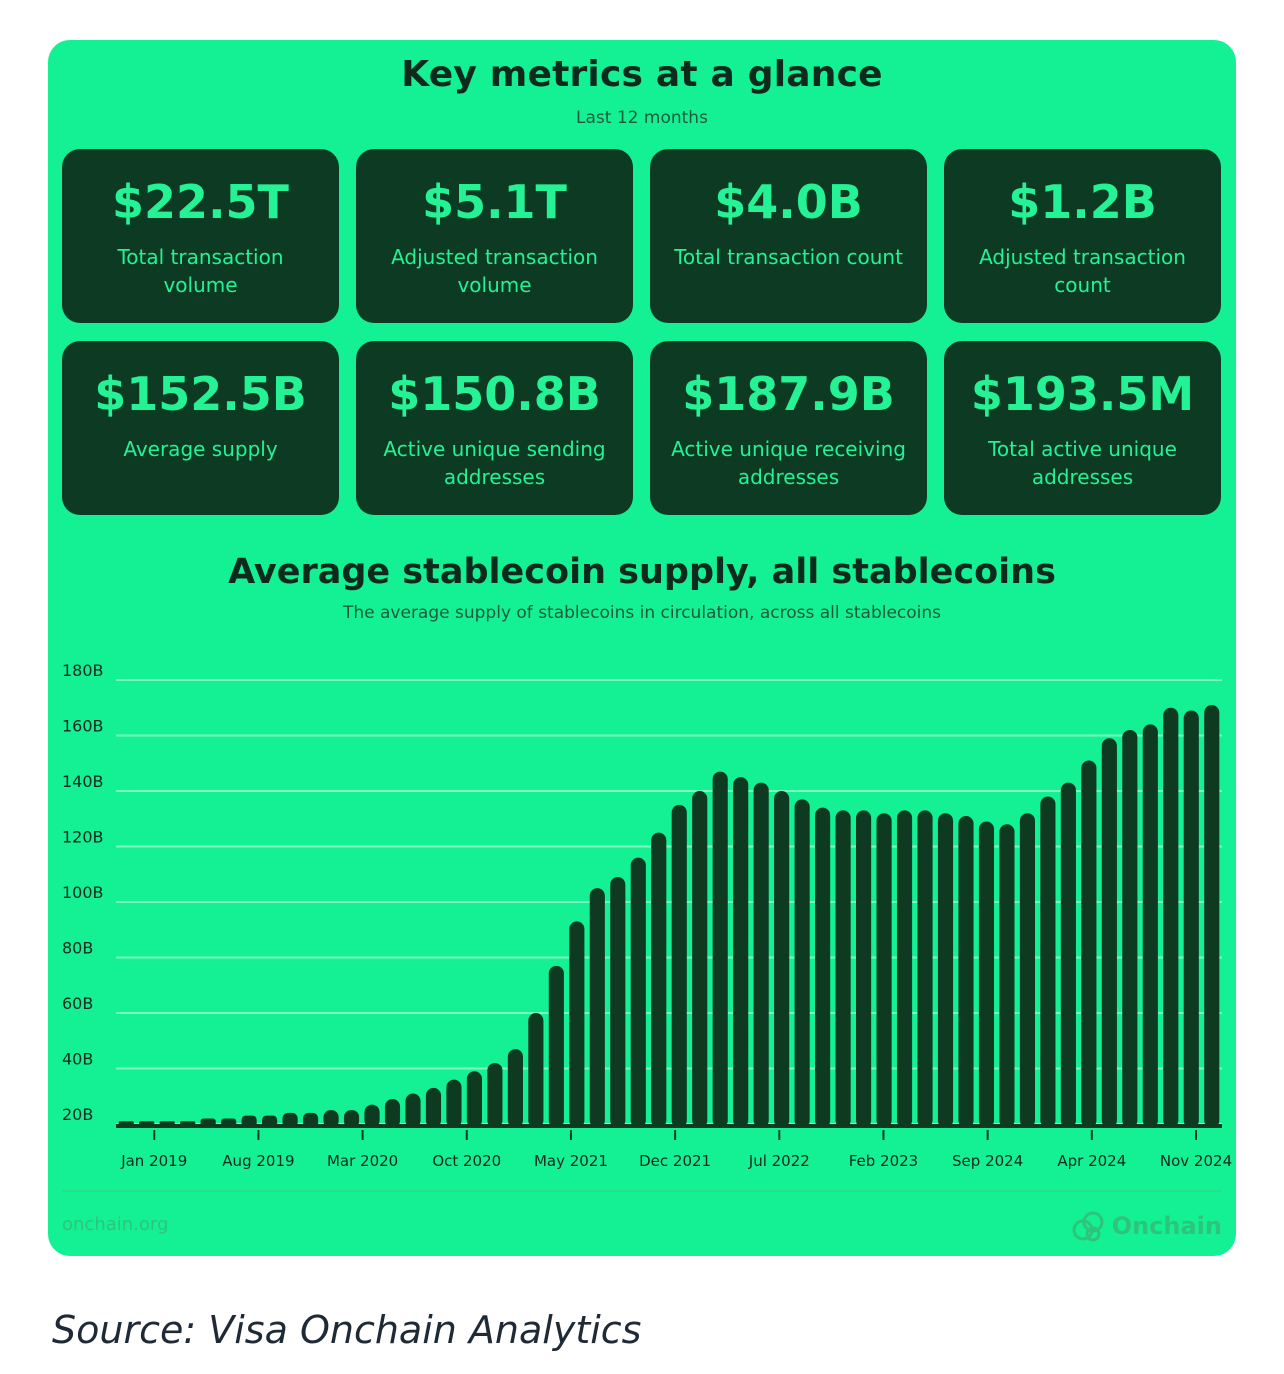  What do you see at coordinates (987, 1161) in the screenshot?
I see `x-tick-label: Sep 2024` at bounding box center [987, 1161].